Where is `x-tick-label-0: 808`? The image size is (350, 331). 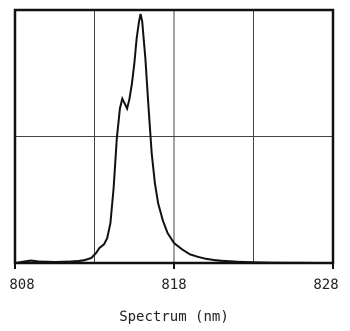 x-tick-label-0: 808 is located at coordinates (21, 285).